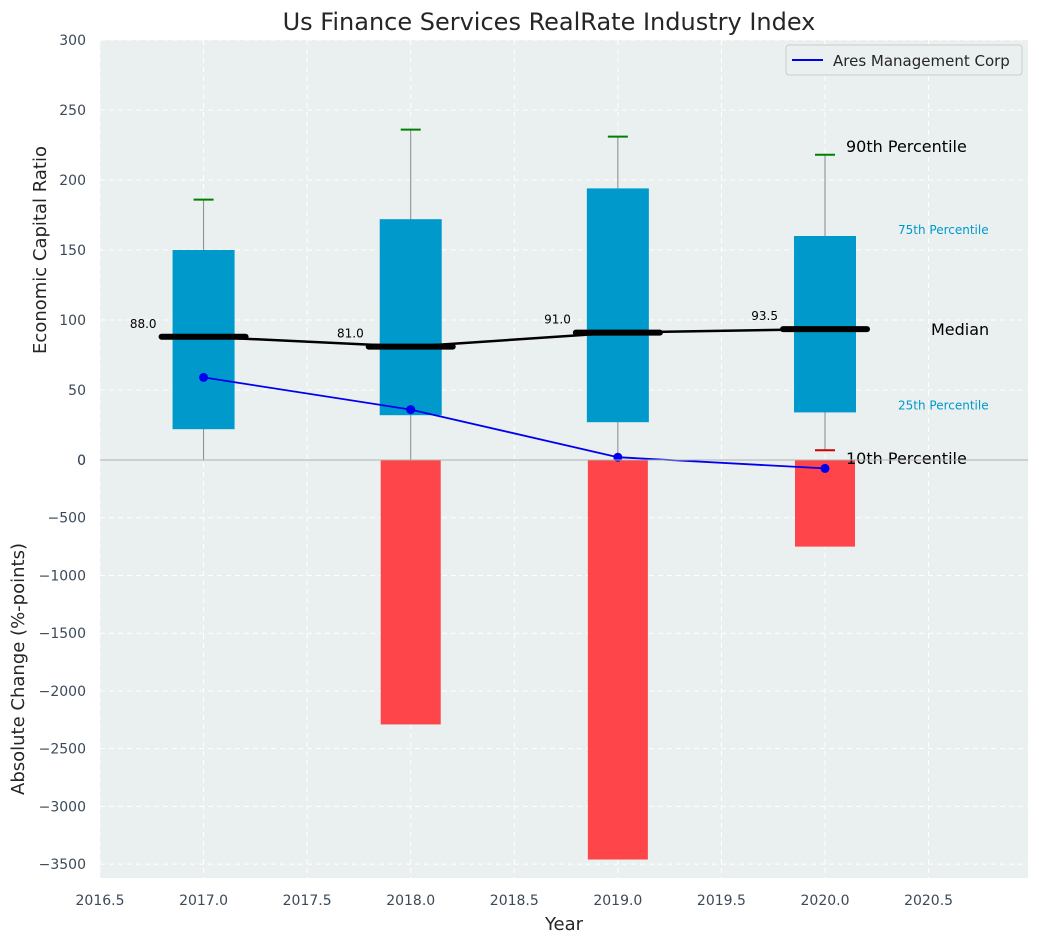 This screenshot has height=942, width=1039. What do you see at coordinates (72, 41) in the screenshot?
I see `top-y-tick-label: 300` at bounding box center [72, 41].